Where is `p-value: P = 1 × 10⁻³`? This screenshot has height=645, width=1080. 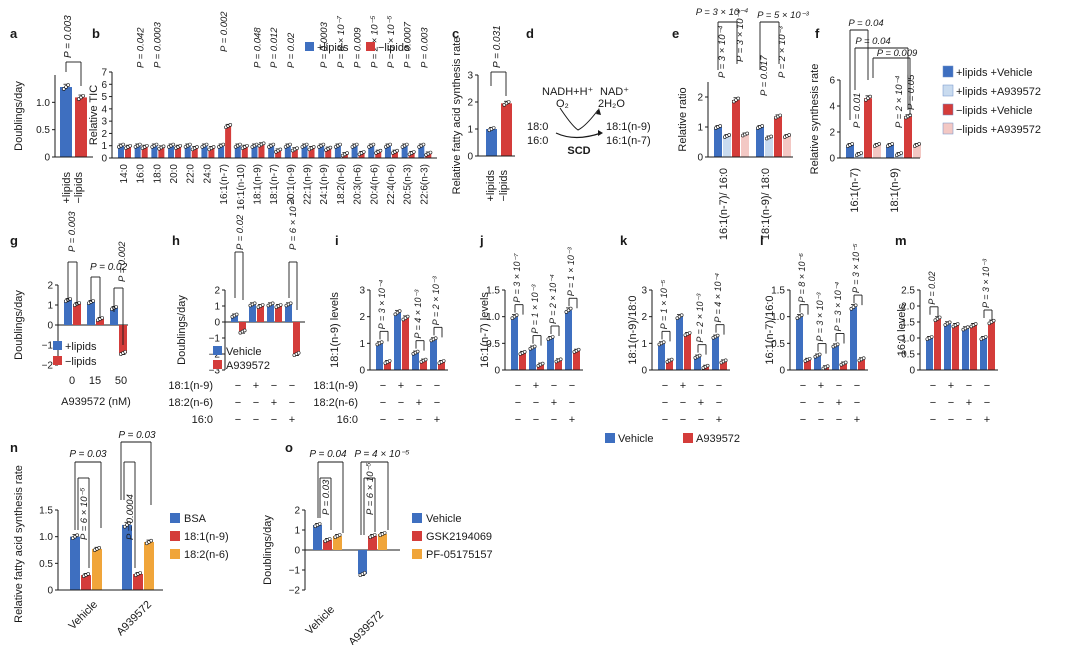
p-value: P = 1 × 10⁻³ is located at coordinates (535, 309).